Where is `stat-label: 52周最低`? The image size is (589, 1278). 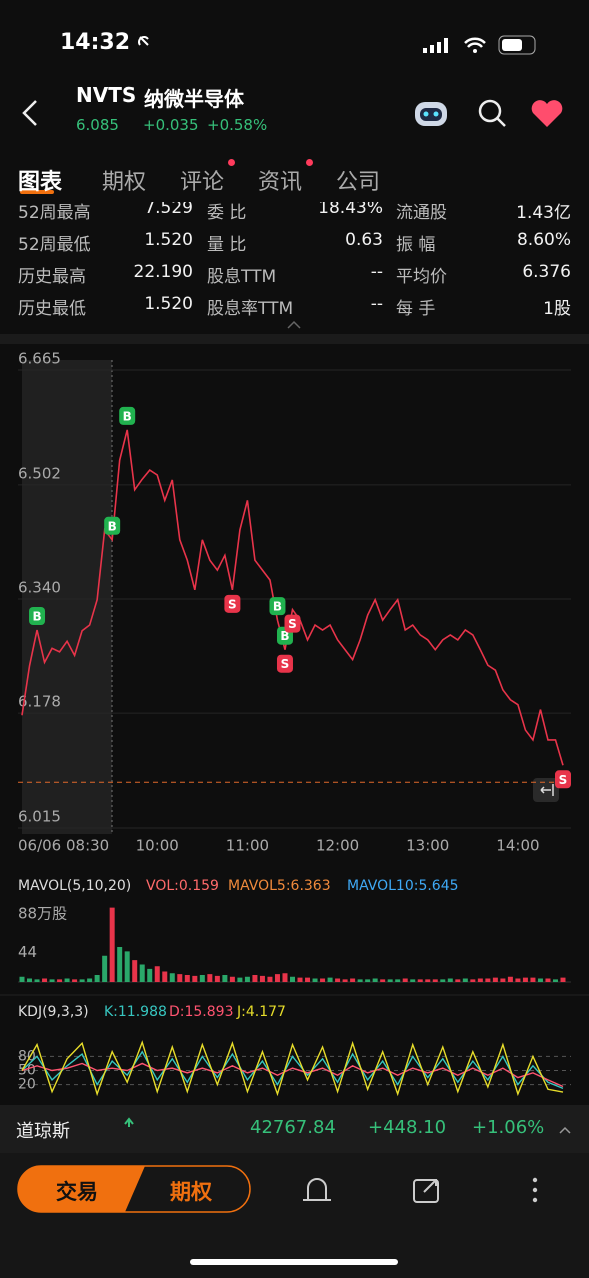
stat-label: 52周最低 is located at coordinates (54, 245).